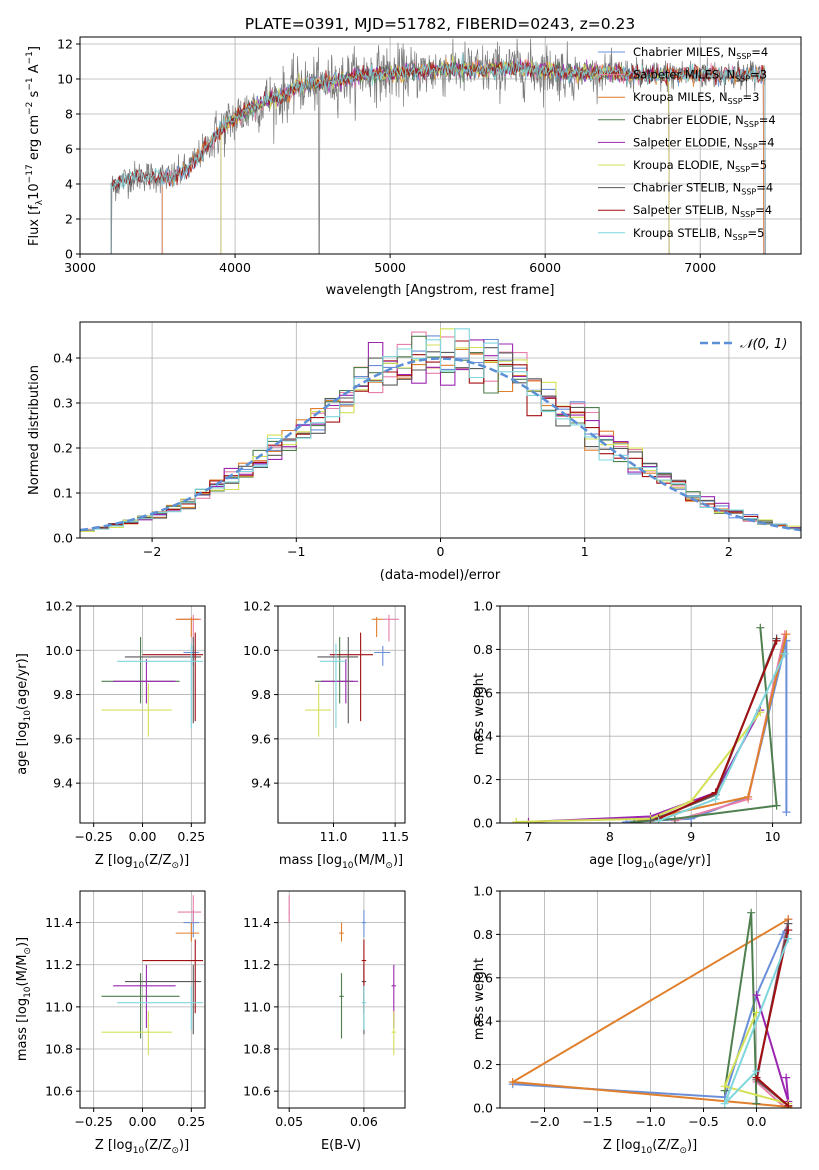 Image resolution: width=819 pixels, height=1170 pixels. I want to click on x-tick-label: −1.5, so click(597, 1121).